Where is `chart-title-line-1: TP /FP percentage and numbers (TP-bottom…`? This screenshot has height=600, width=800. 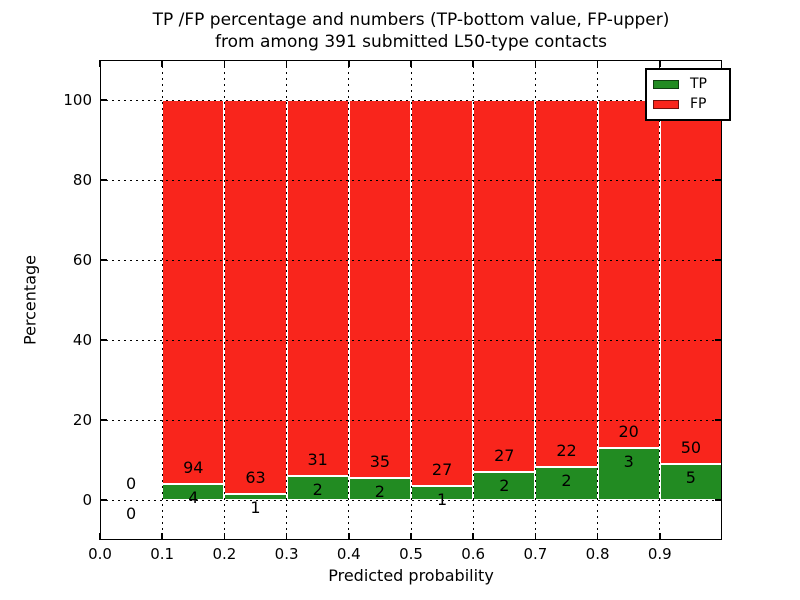 chart-title-line-1: TP /FP percentage and numbers (TP-bottom… is located at coordinates (411, 20).